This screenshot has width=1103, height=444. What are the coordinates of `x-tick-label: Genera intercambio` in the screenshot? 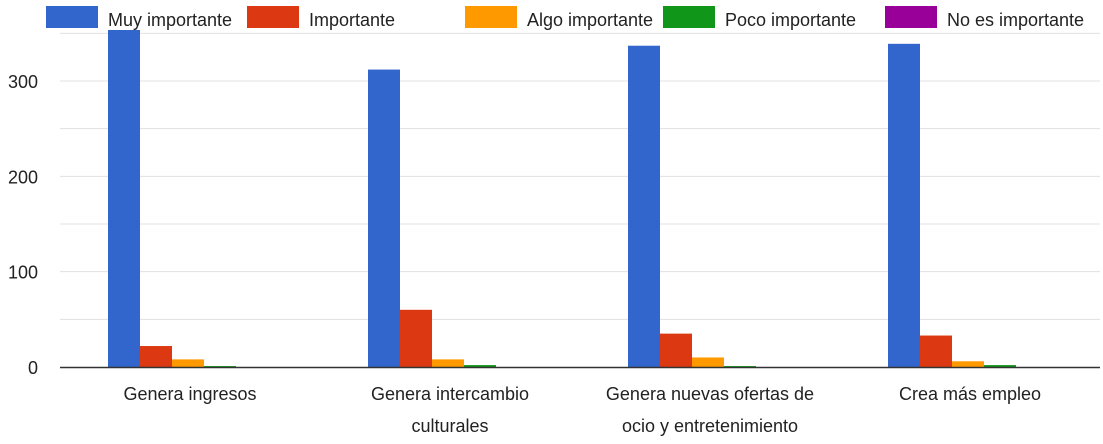 It's located at (450, 394).